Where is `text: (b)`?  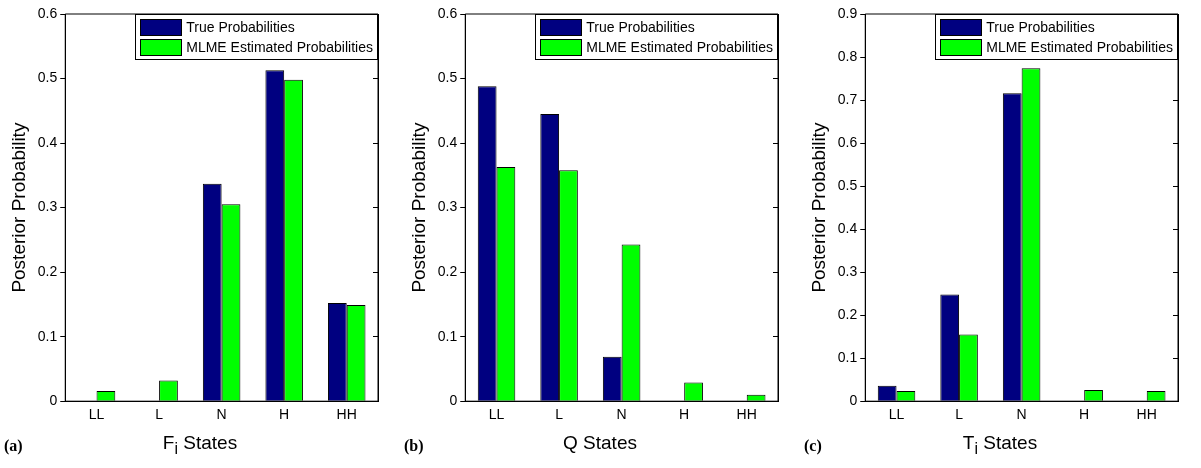
text: (b) is located at coordinates (414, 446).